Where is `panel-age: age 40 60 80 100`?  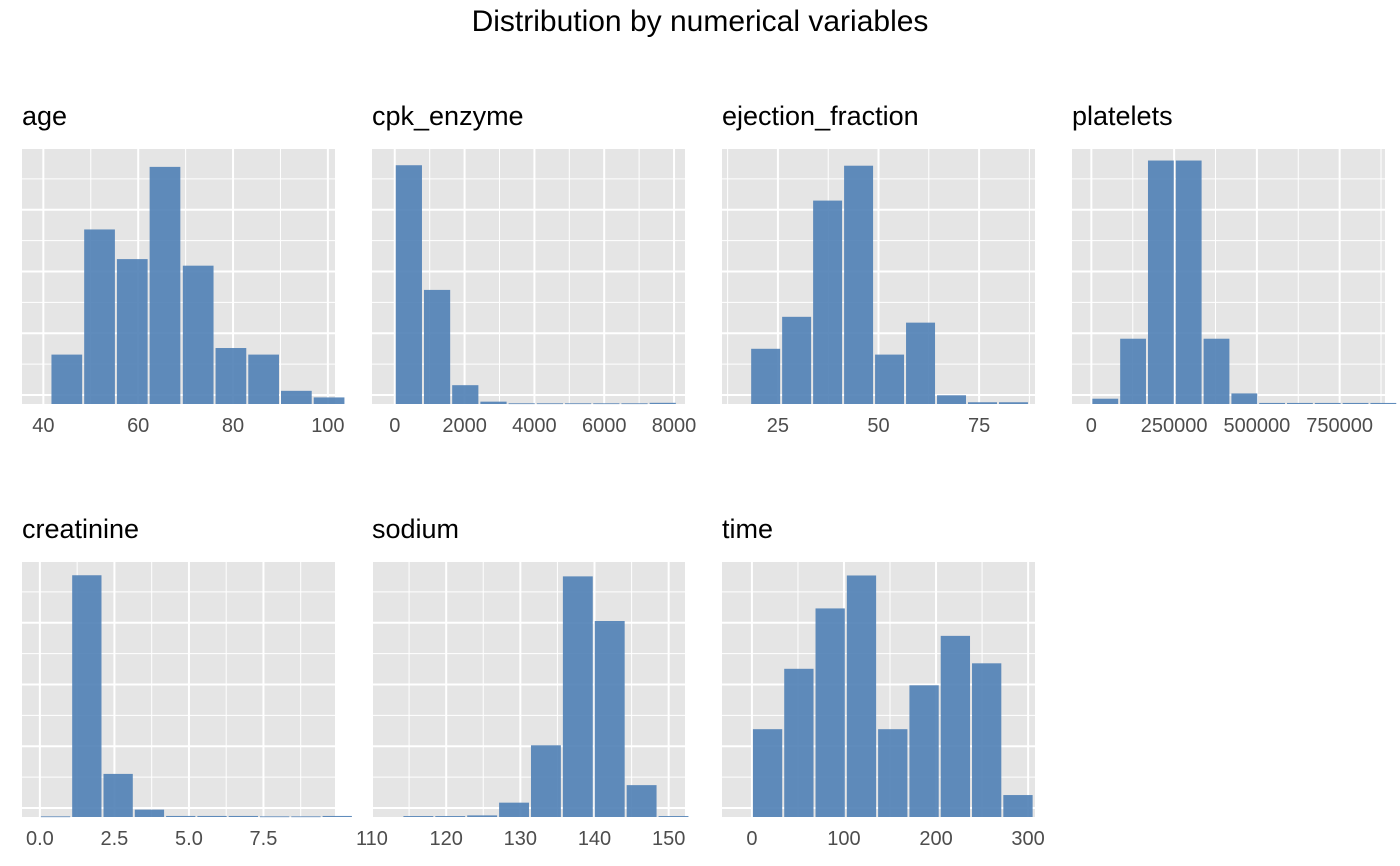
panel-age: age 40 60 80 100 is located at coordinates (183, 269).